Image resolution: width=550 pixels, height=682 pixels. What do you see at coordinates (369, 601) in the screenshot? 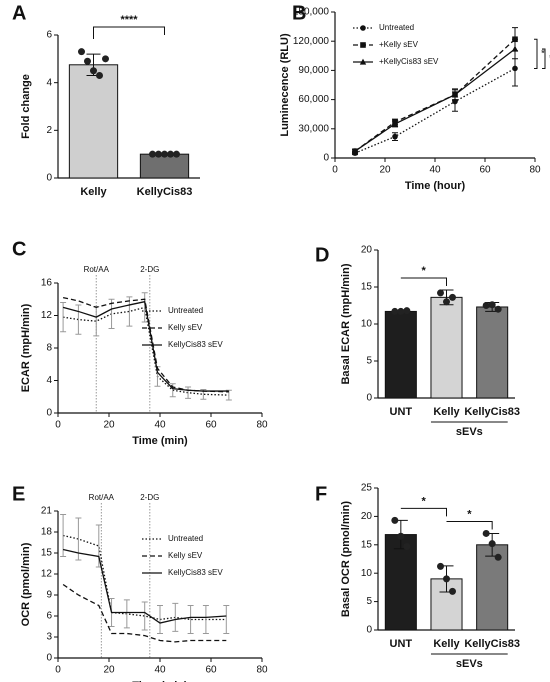
I see `y-tick-label: 5` at bounding box center [369, 601].